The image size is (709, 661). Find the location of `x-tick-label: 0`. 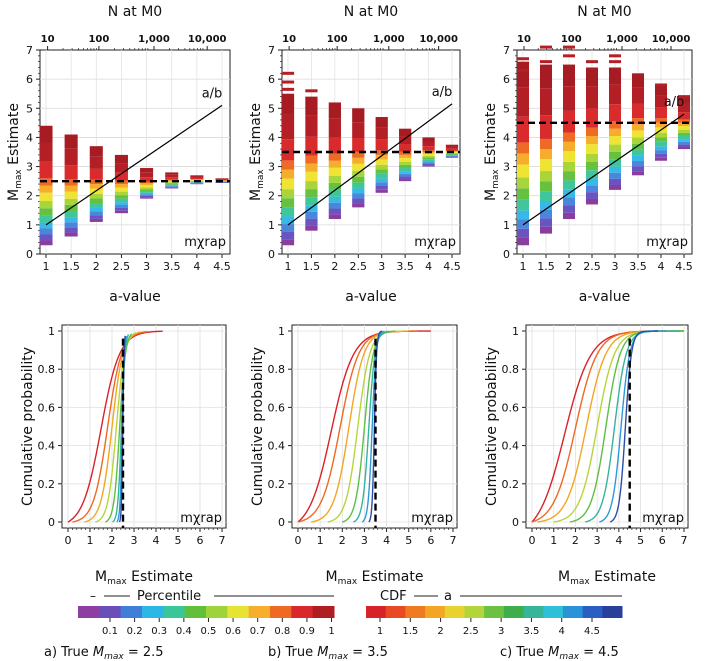

x-tick-label: 0 is located at coordinates (298, 540).